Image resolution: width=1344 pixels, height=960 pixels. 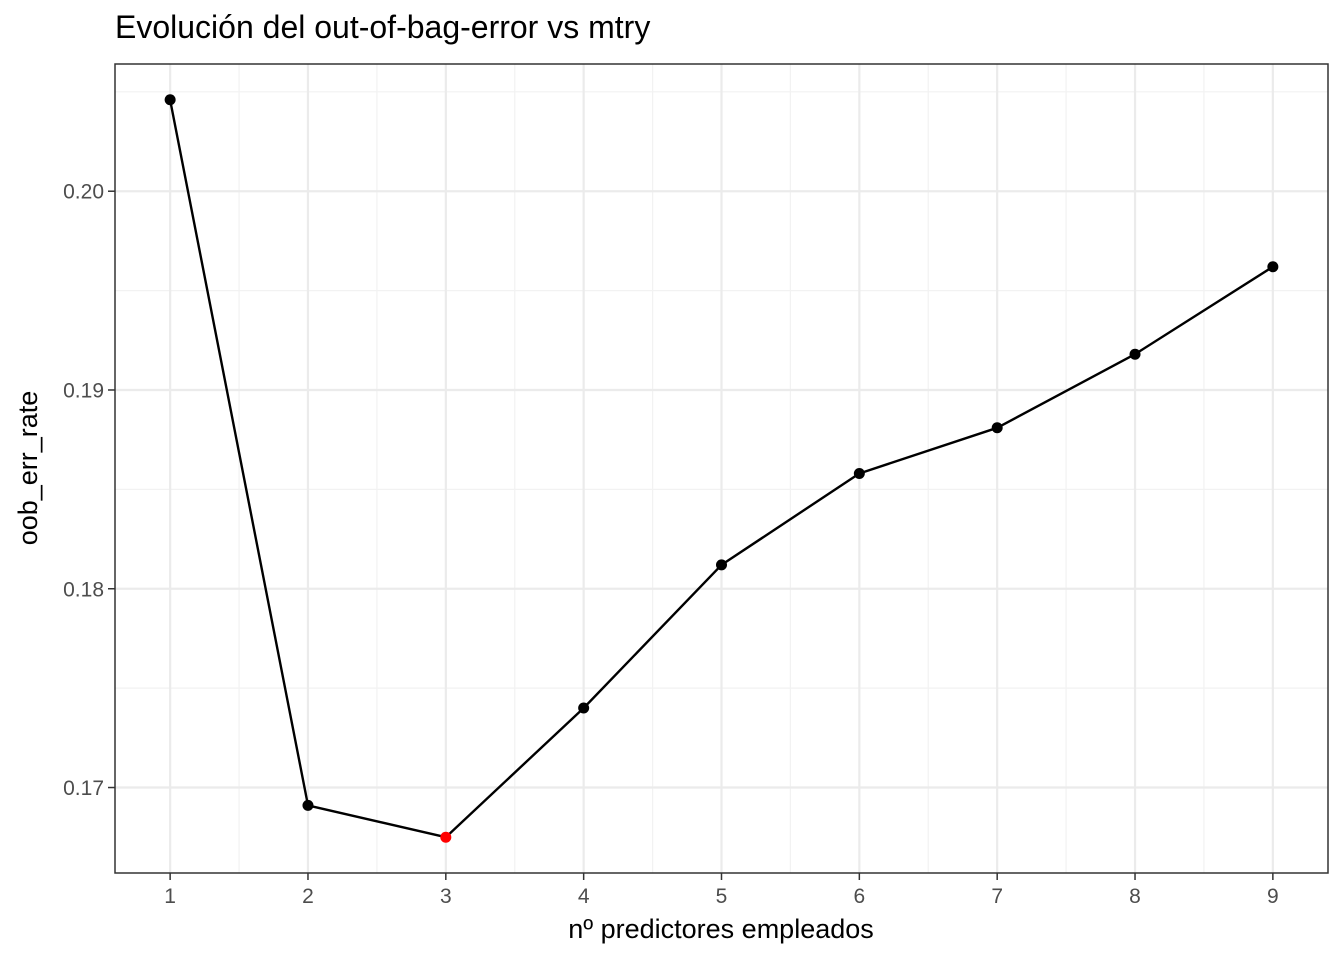 What do you see at coordinates (28, 468) in the screenshot?
I see `y-axis-title: oob_err_rate` at bounding box center [28, 468].